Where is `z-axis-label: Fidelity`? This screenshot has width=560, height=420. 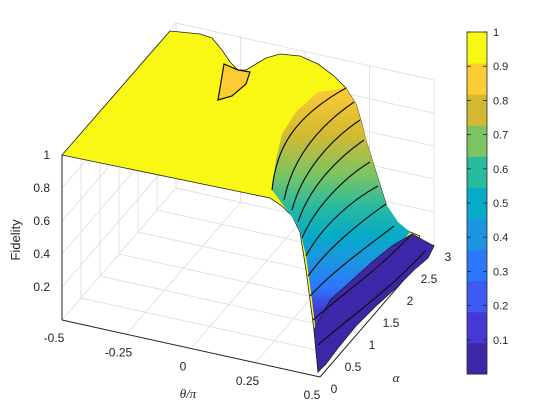
z-axis-label: Fidelity is located at coordinates (15, 240).